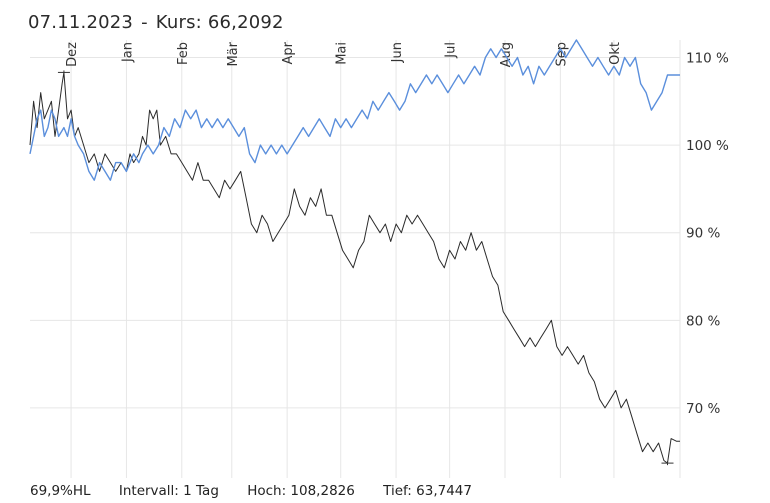 Image resolution: width=770 pixels, height=503 pixels. I want to click on footer-low: Tief: 63,7447, so click(427, 491).